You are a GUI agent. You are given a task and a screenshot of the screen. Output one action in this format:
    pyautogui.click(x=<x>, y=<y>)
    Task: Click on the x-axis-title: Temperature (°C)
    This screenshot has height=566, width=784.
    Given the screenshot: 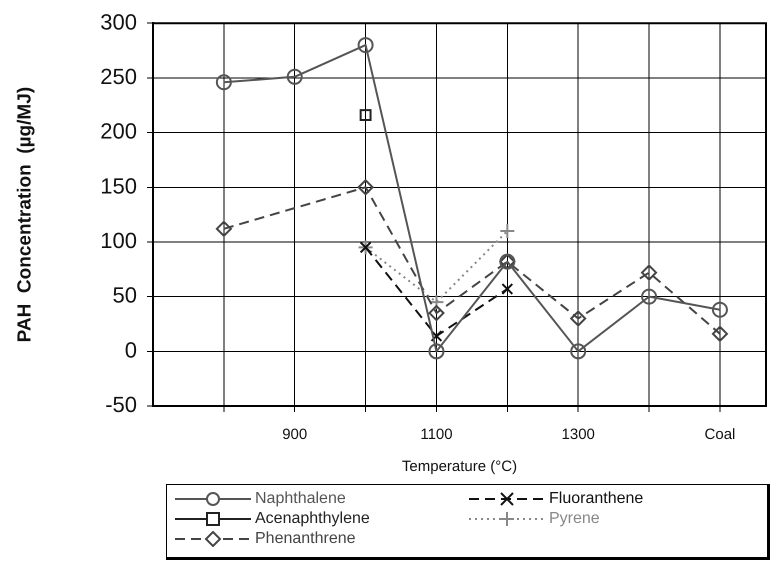 What is the action you would take?
    pyautogui.click(x=460, y=467)
    